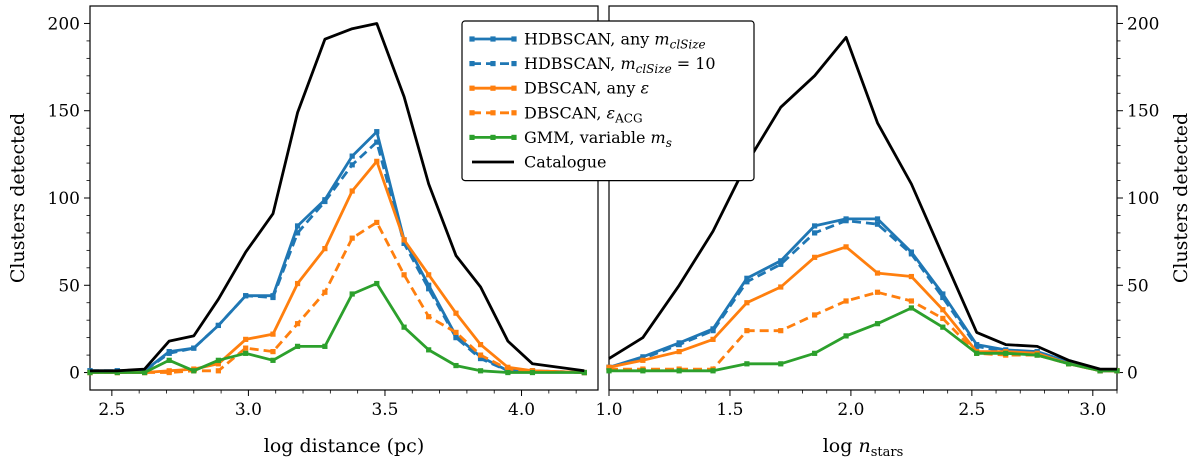  Describe the element at coordinates (863, 447) in the screenshot. I see `right-x-axis-label: log nstars` at that location.